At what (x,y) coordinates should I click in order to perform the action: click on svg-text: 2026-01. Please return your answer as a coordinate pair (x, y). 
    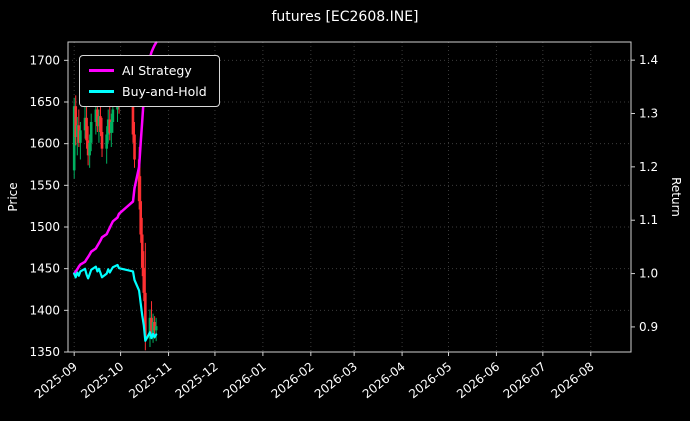
    Looking at the image, I should click on (245, 380).